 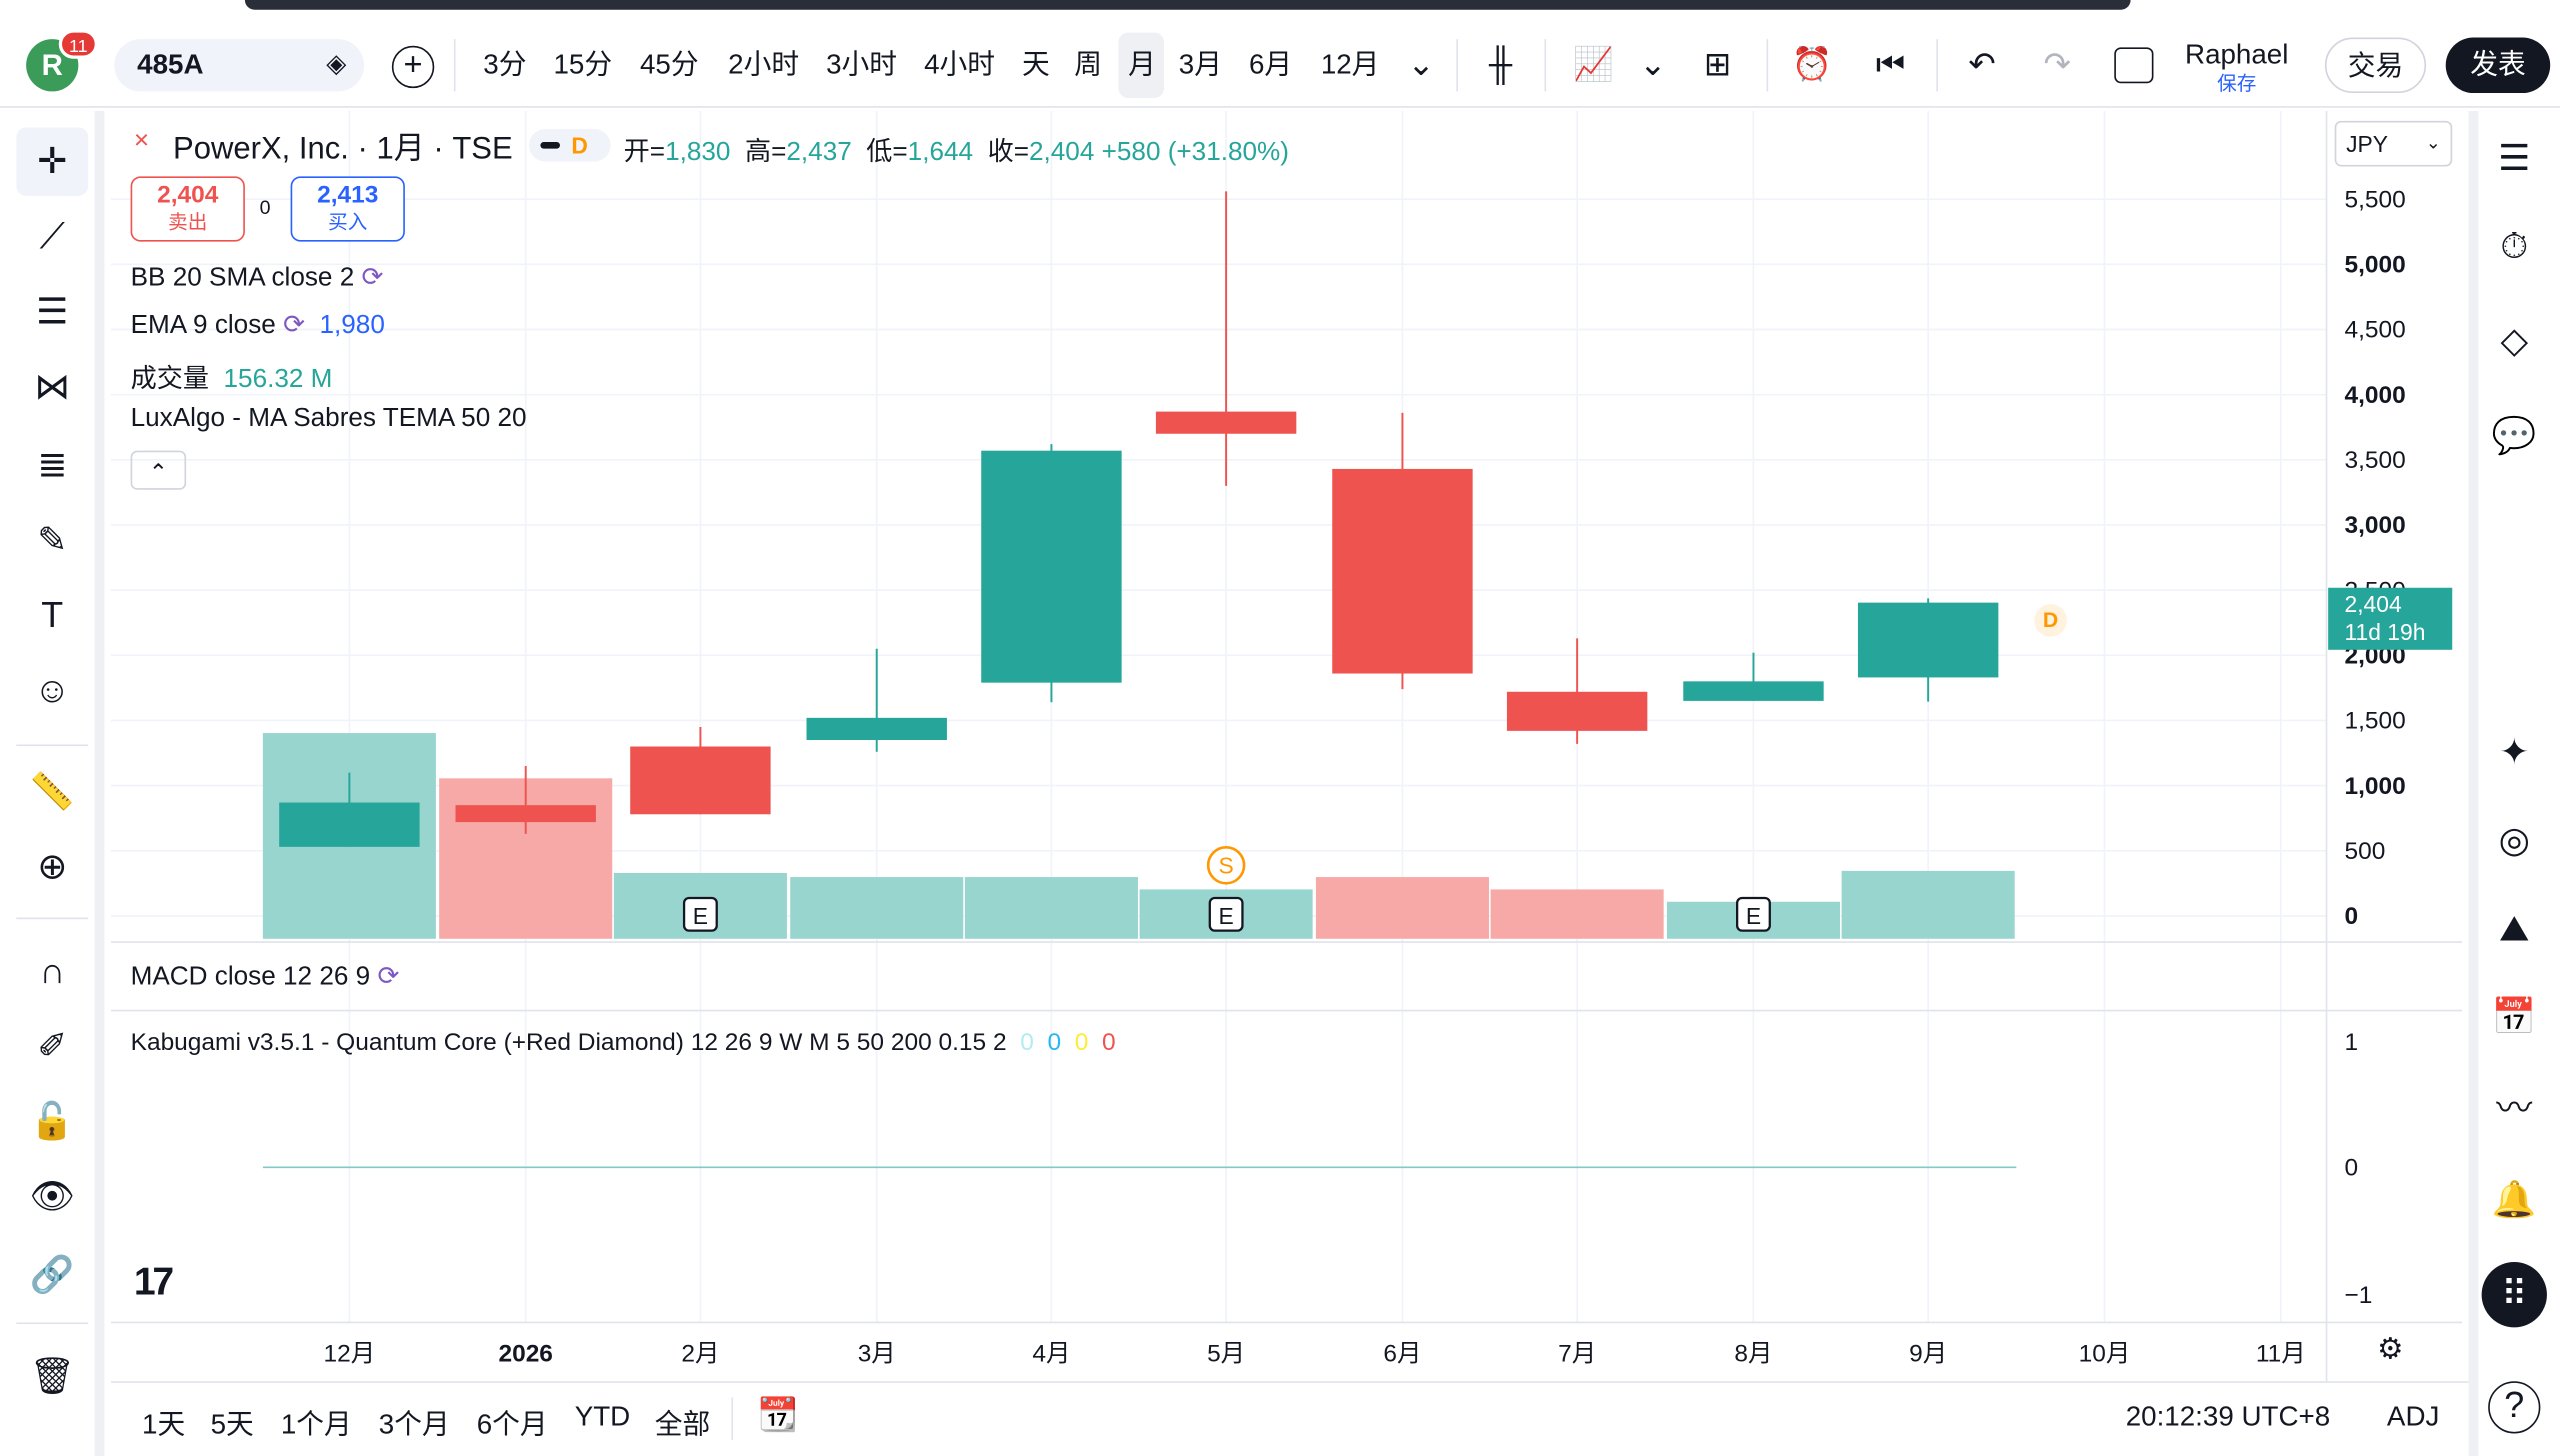 I want to click on calendar-icon: 📅, so click(x=2514, y=1016).